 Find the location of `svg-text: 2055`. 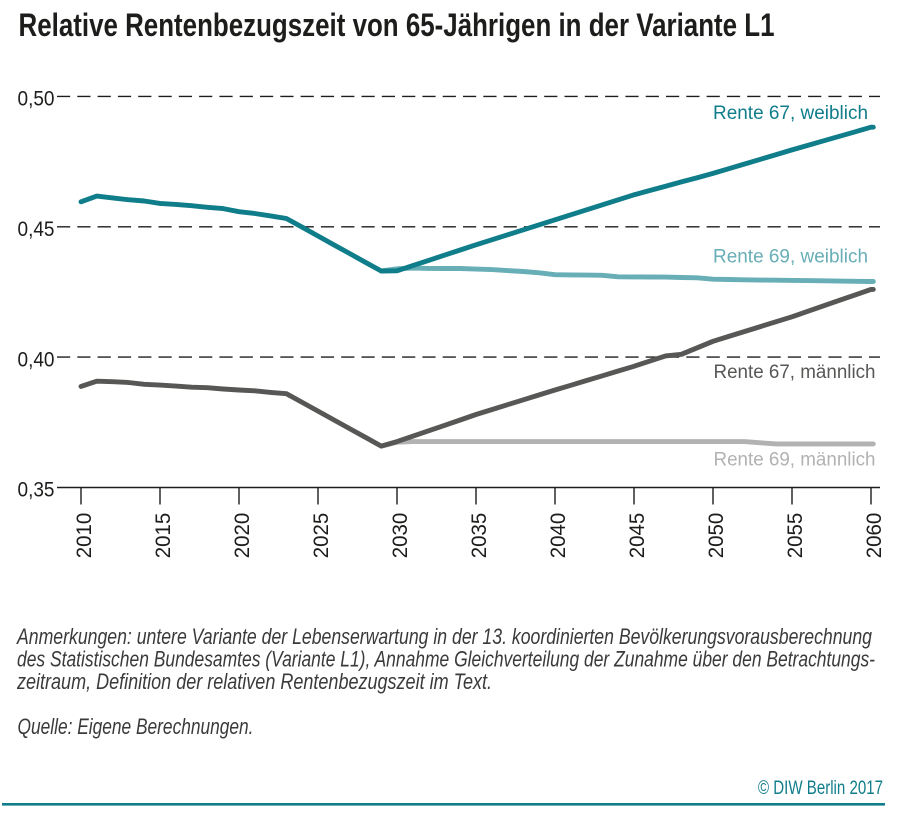

svg-text: 2055 is located at coordinates (795, 536).